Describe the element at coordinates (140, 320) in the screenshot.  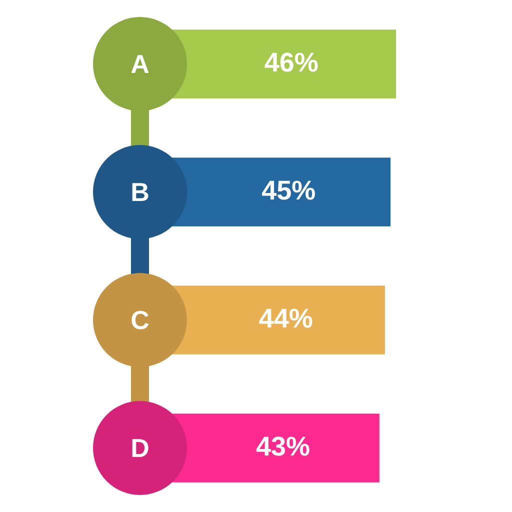
I see `circle-badge: C` at that location.